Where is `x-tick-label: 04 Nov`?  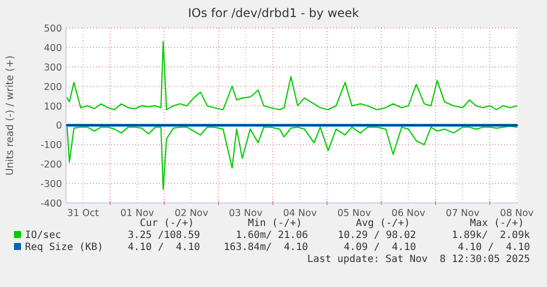
x-tick-label: 04 Nov is located at coordinates (300, 213).